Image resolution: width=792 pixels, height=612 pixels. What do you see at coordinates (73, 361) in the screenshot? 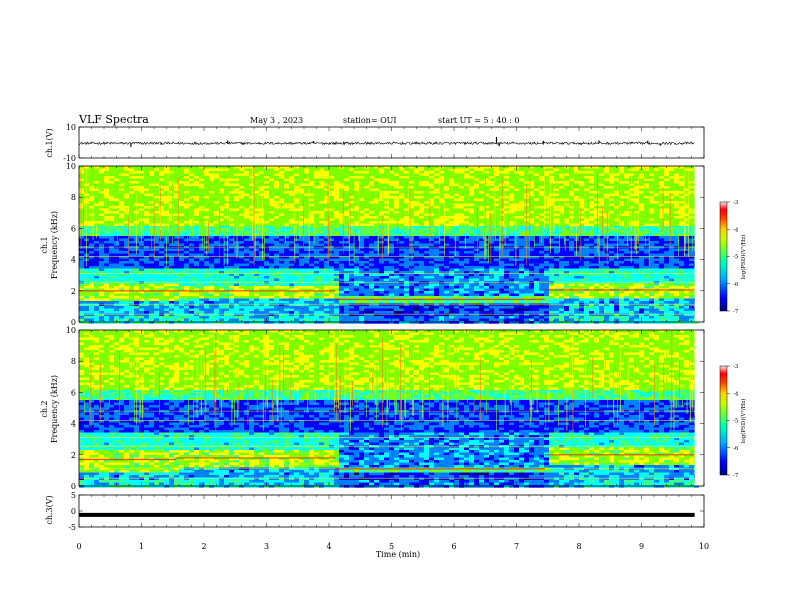
I see `ch2-ytick-label: 8` at bounding box center [73, 361].